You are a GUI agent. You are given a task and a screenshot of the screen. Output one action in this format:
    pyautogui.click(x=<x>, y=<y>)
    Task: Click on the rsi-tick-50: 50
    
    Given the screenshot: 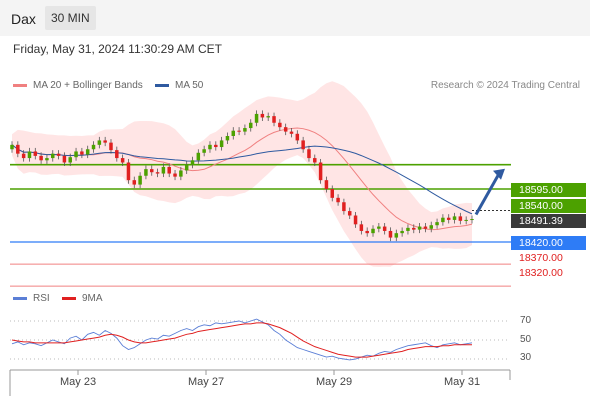 What is the action you would take?
    pyautogui.click(x=526, y=339)
    